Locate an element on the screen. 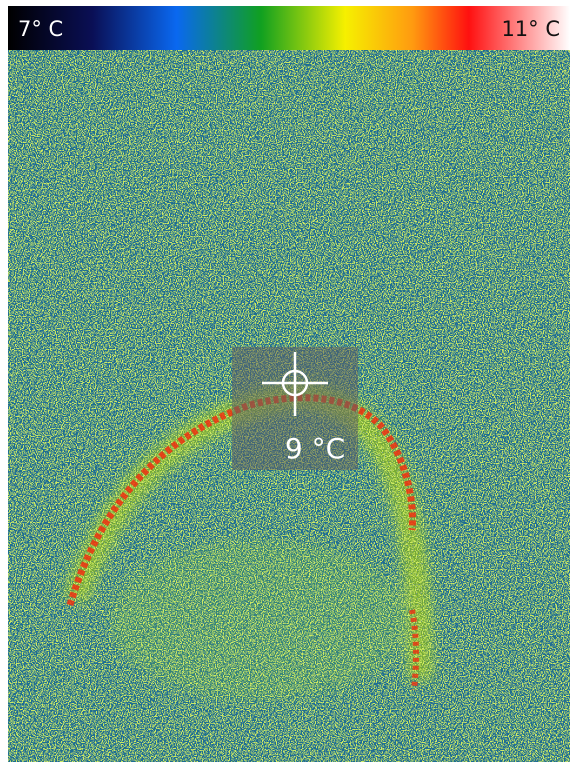  palette-bar is located at coordinates (289, 28).